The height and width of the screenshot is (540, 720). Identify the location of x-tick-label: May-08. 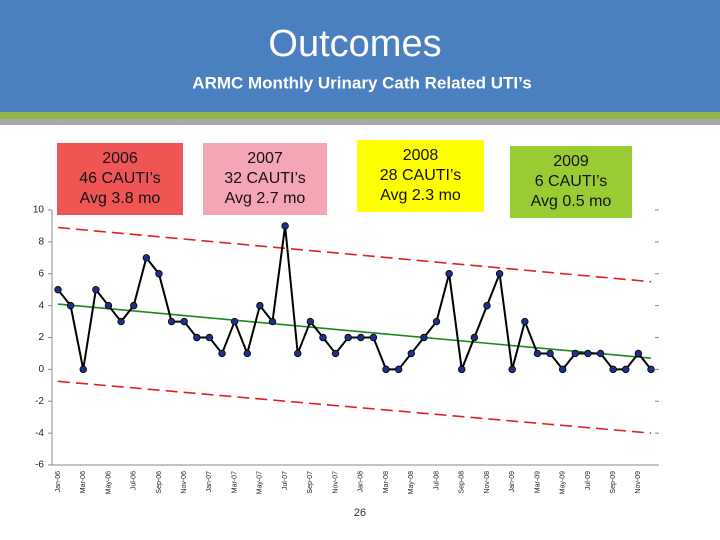
(411, 482).